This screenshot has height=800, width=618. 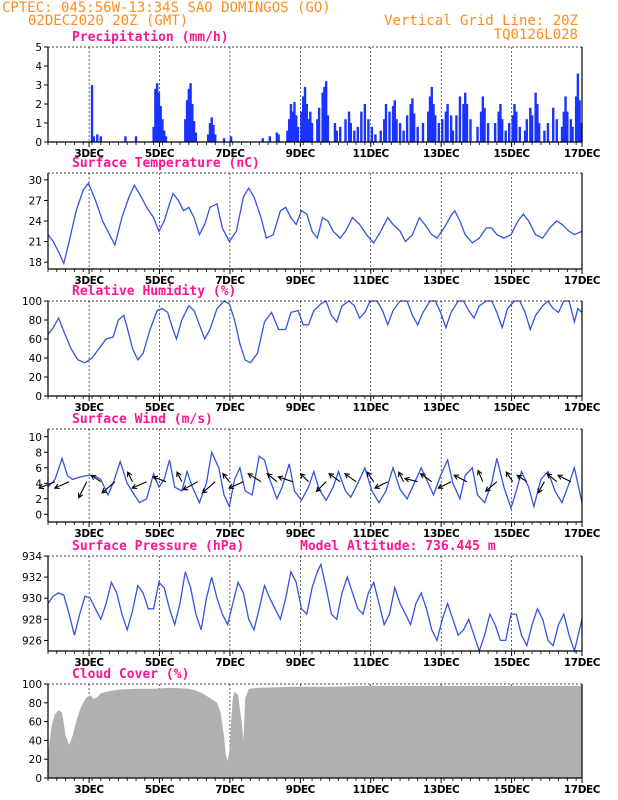 I want to click on y-tick-label: 24, so click(x=36, y=222).